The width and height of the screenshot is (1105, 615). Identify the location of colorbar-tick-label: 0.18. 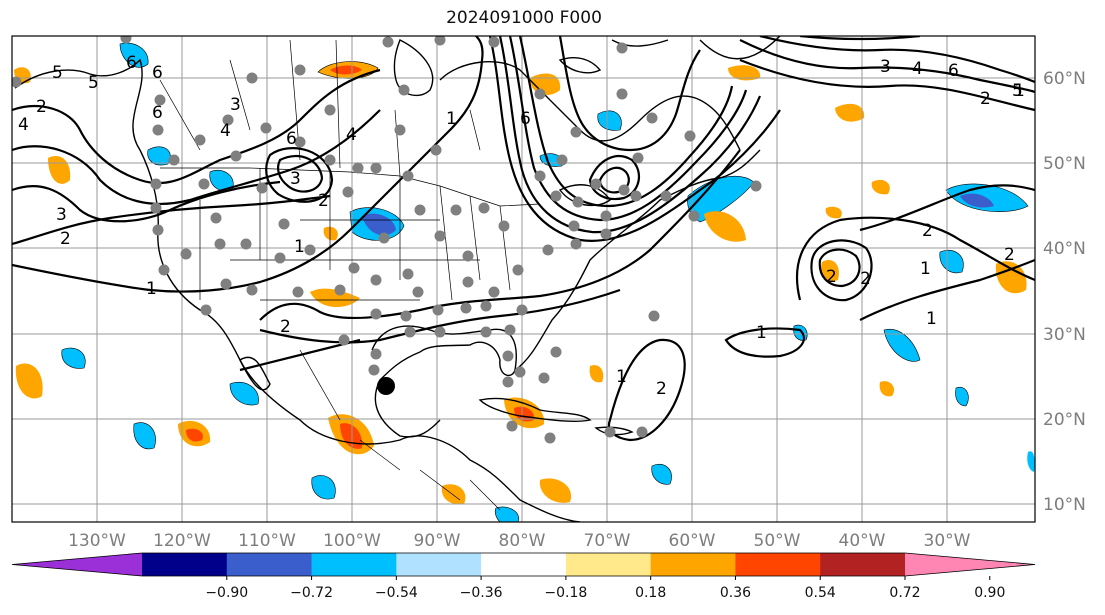
(650, 593).